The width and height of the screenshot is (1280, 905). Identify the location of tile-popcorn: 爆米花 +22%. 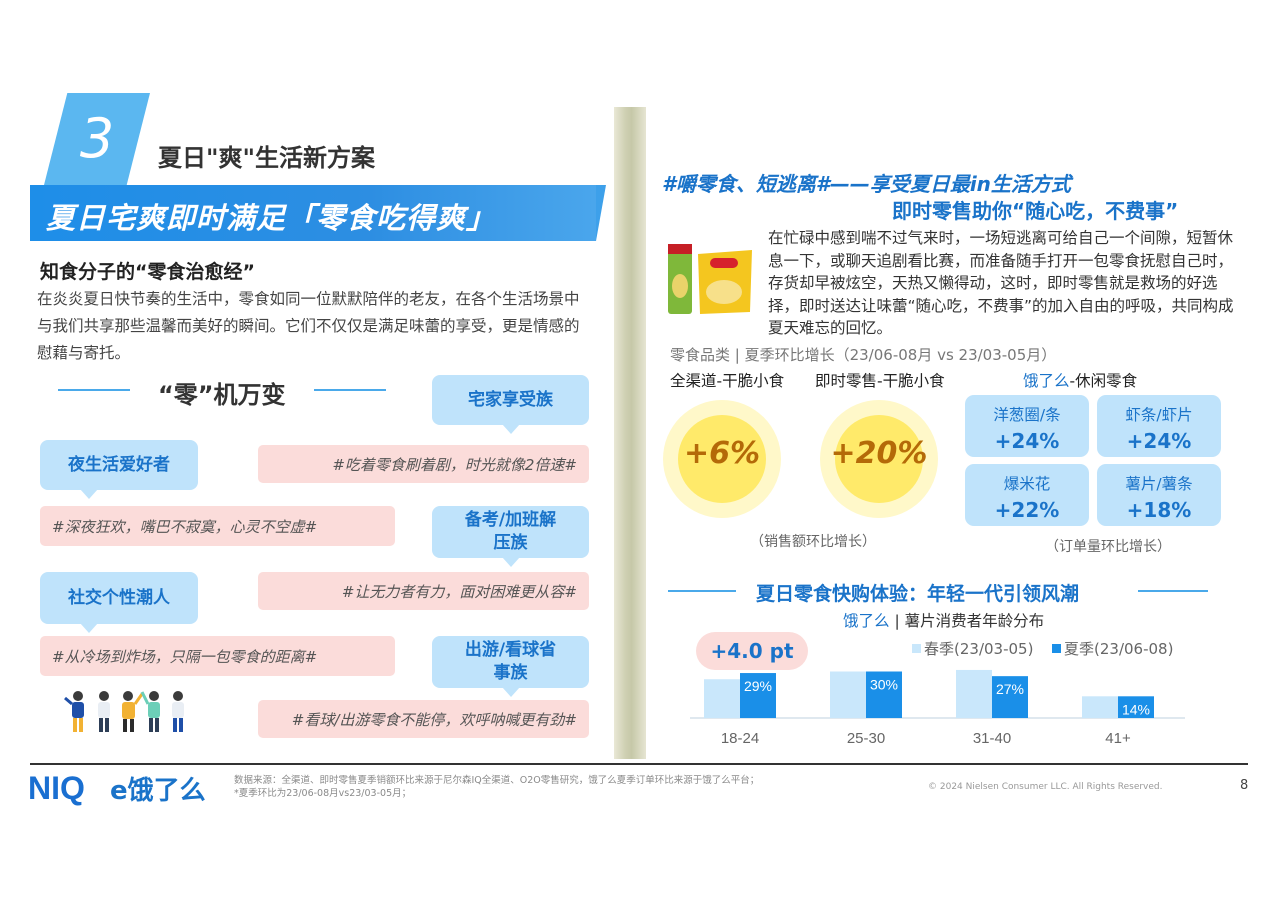
(1027, 495).